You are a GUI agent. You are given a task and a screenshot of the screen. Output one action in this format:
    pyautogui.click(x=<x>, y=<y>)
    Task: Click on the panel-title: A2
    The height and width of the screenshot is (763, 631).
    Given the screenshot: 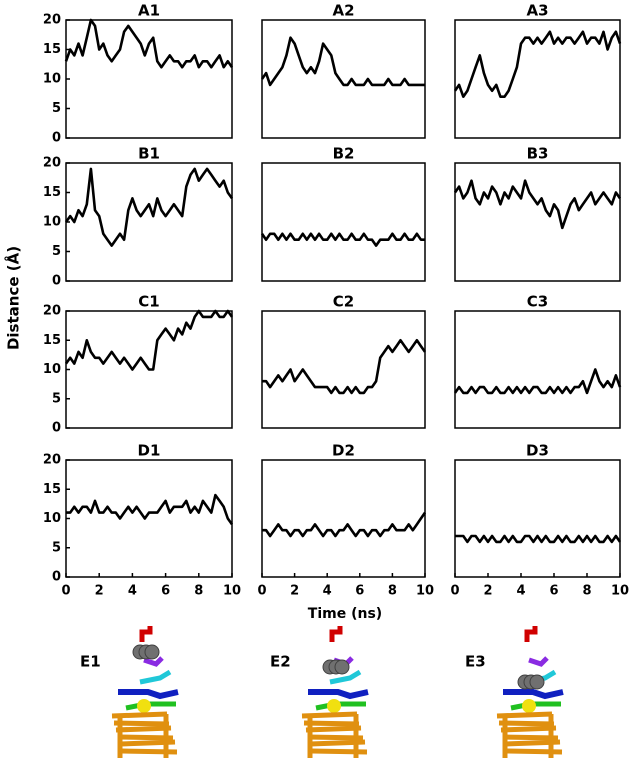 What is the action you would take?
    pyautogui.click(x=343, y=11)
    